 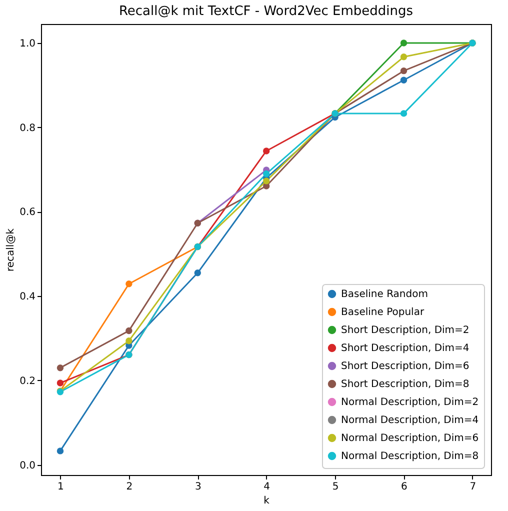 I want to click on legend-label: Normal Description, Dim=6, so click(x=410, y=438).